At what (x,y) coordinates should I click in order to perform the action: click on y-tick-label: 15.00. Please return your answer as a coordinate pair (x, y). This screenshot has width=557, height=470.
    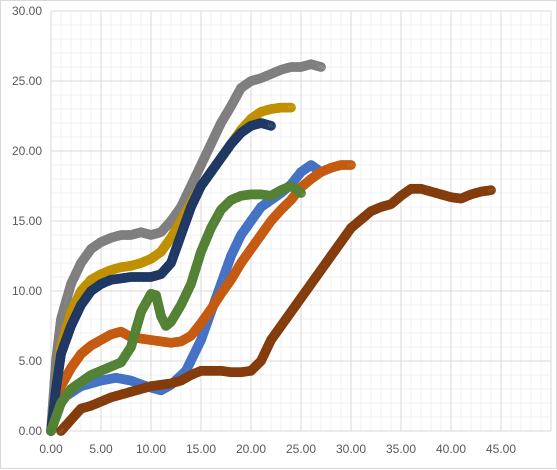
    Looking at the image, I should click on (27, 221).